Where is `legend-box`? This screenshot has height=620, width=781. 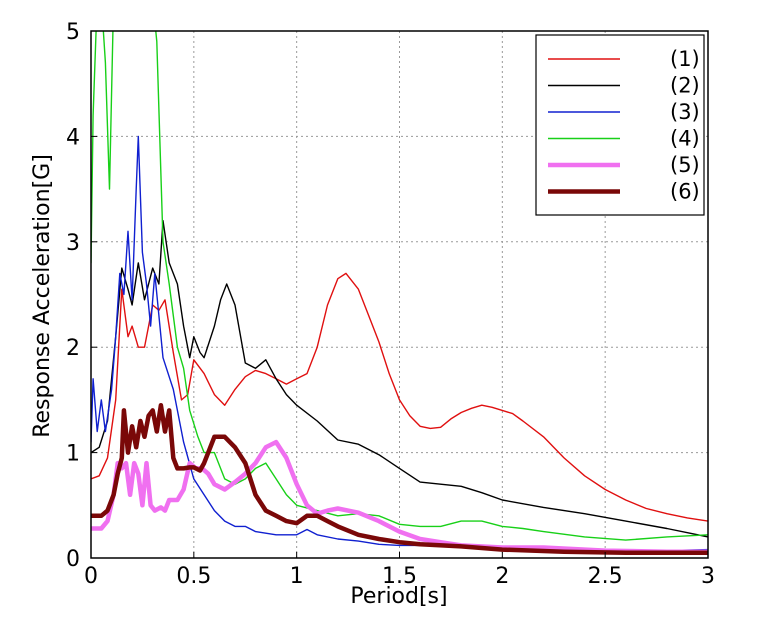
legend-box is located at coordinates (620, 125).